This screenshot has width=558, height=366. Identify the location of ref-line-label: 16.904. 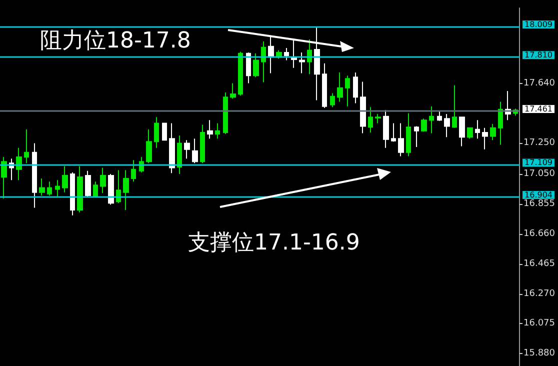
(538, 195).